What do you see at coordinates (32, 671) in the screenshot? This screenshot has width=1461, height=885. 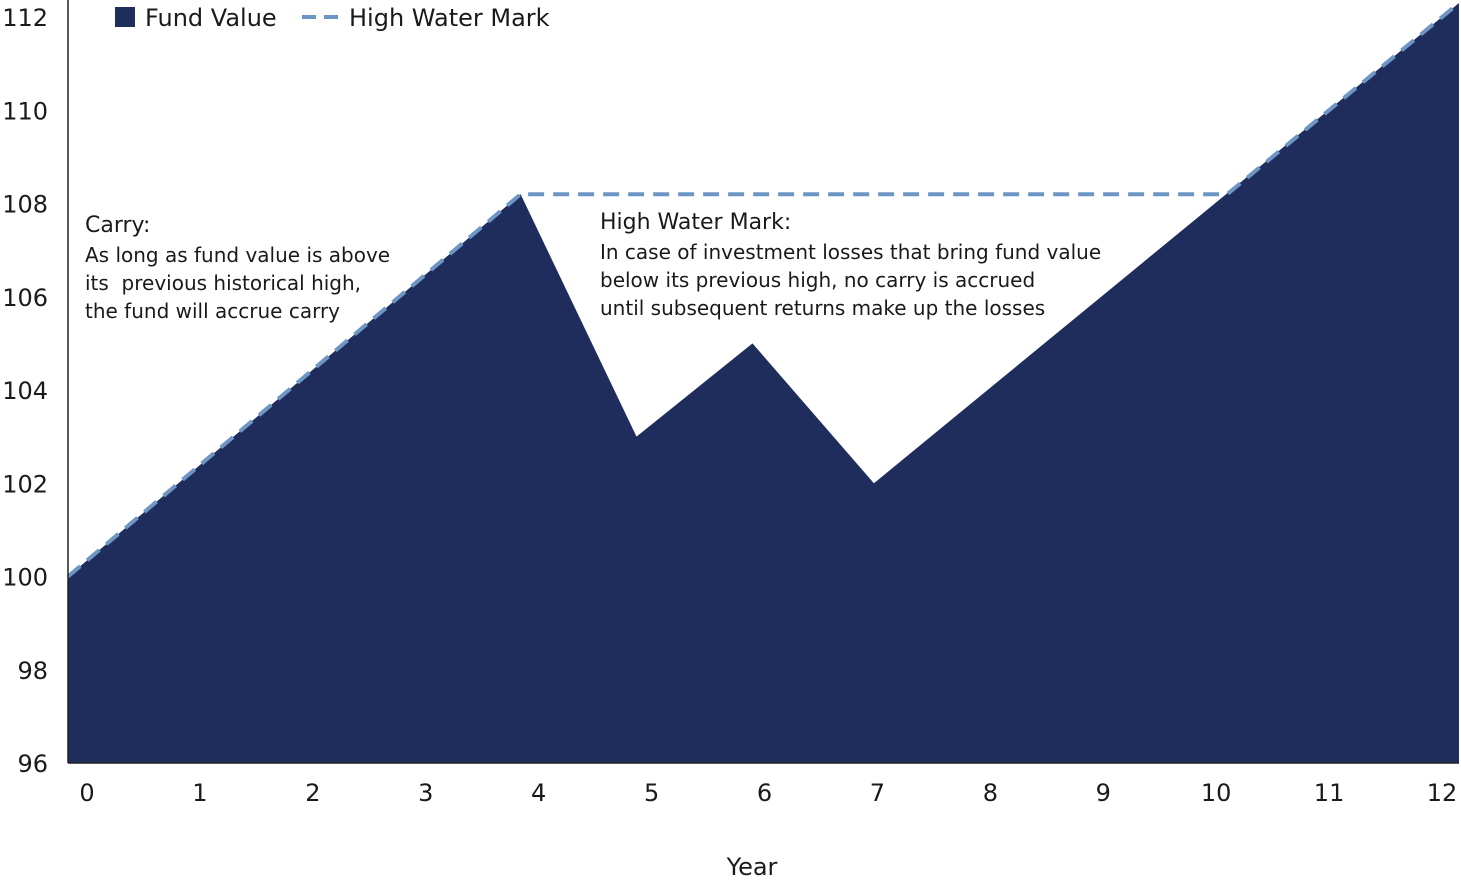 I see `y-tick-label: 98` at bounding box center [32, 671].